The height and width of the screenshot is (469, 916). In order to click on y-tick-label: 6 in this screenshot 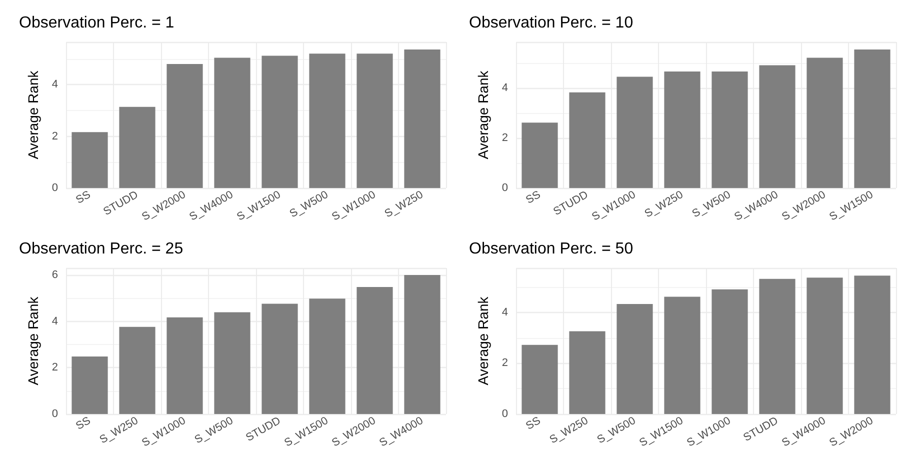, I will do `click(55, 274)`.